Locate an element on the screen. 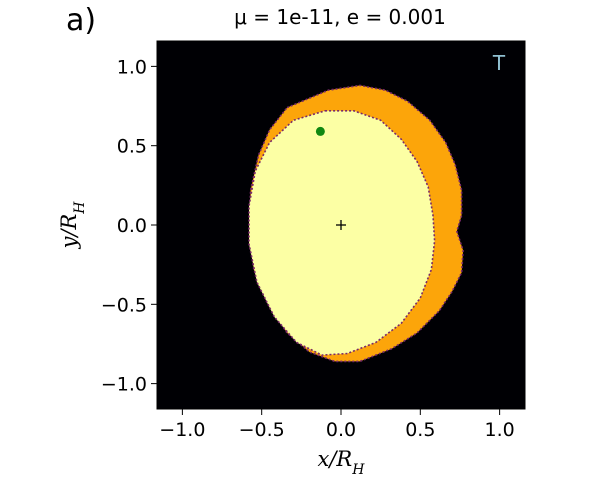 This screenshot has width=598, height=479. y-tick-label: −1.0 is located at coordinates (124, 385).